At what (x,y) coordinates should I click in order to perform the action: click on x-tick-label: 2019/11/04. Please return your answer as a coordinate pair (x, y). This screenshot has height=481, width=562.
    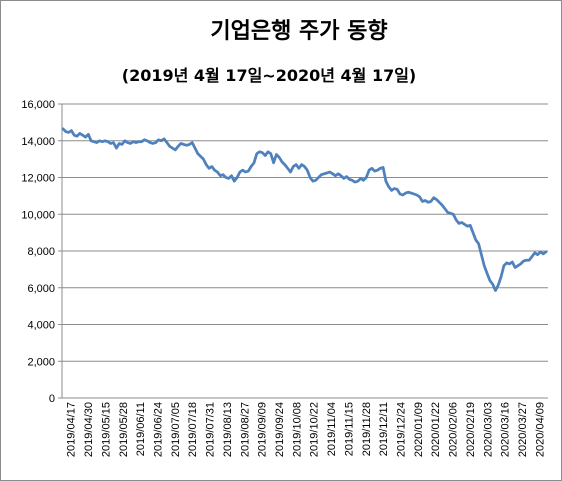
    Looking at the image, I should click on (332, 429).